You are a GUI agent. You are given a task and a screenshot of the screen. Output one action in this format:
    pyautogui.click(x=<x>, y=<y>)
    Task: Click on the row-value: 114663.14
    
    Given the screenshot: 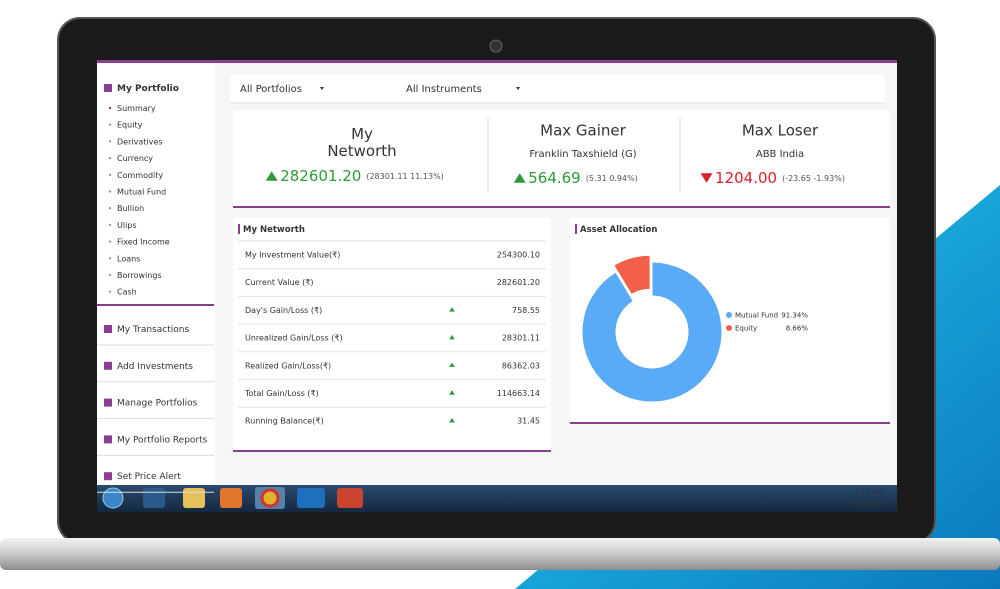 What is the action you would take?
    pyautogui.click(x=518, y=393)
    